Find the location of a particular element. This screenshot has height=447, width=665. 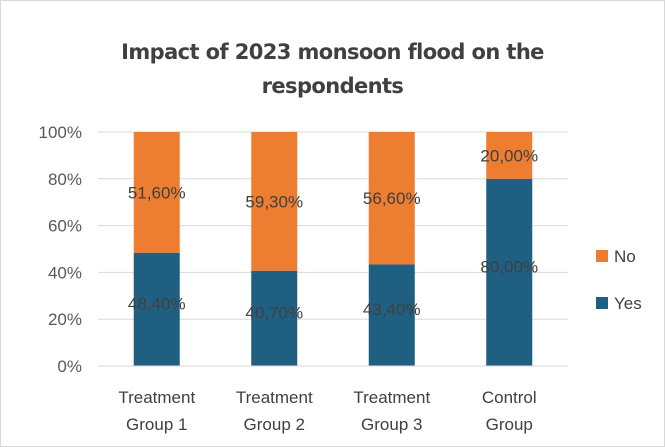

y-tick-label: 40% is located at coordinates (65, 272).